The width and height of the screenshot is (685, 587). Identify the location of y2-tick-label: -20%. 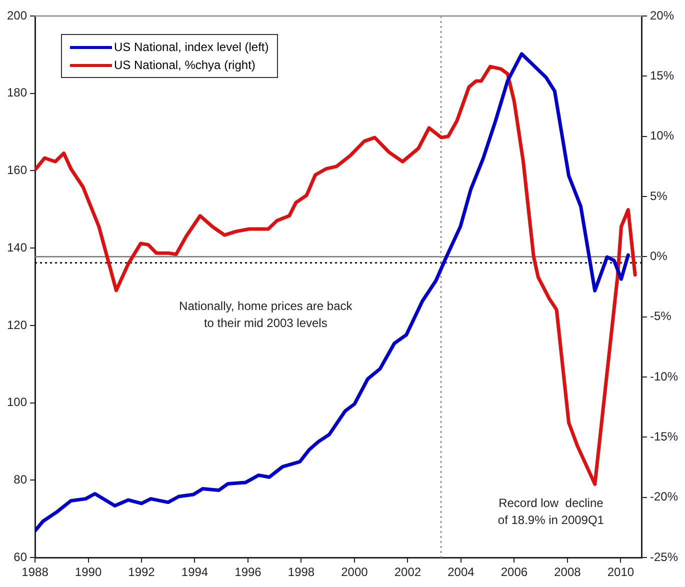
(664, 497).